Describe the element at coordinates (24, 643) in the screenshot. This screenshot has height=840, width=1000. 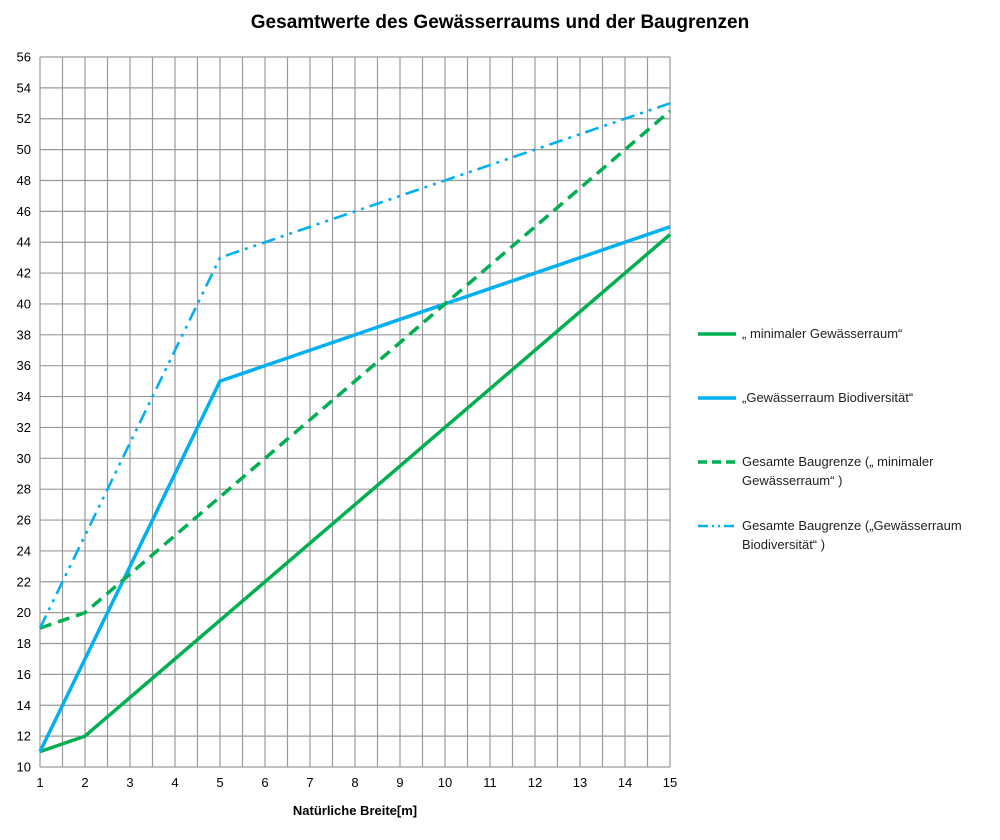
I see `y-tick-label: 18` at that location.